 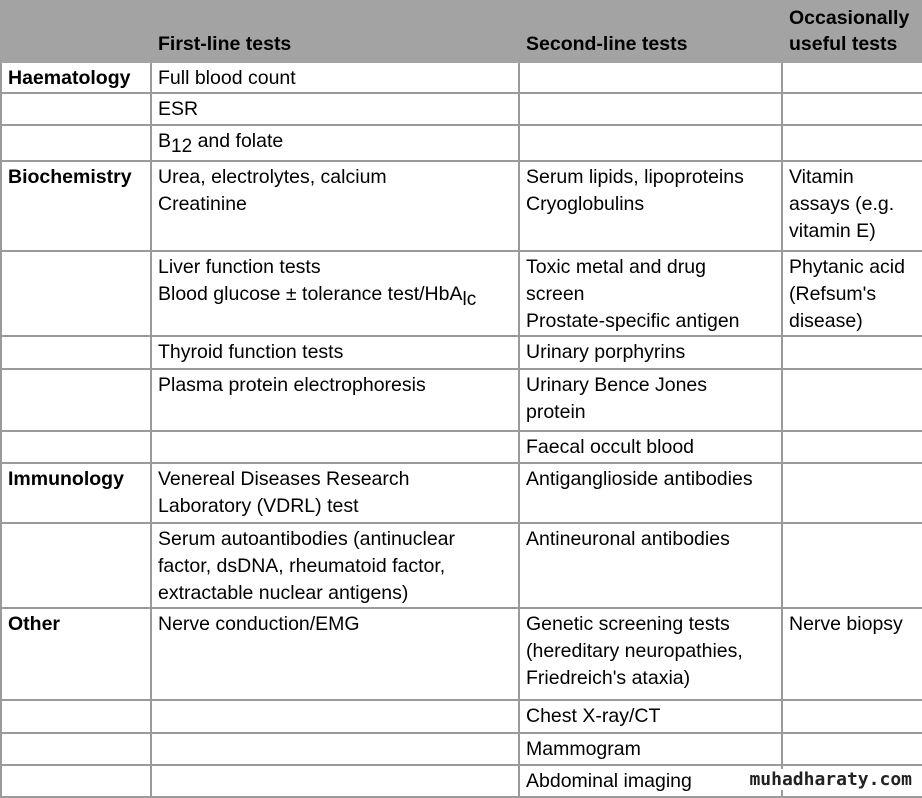 I want to click on cell-line: factor, dsDNA, rheumatoid factor,, so click(x=302, y=566).